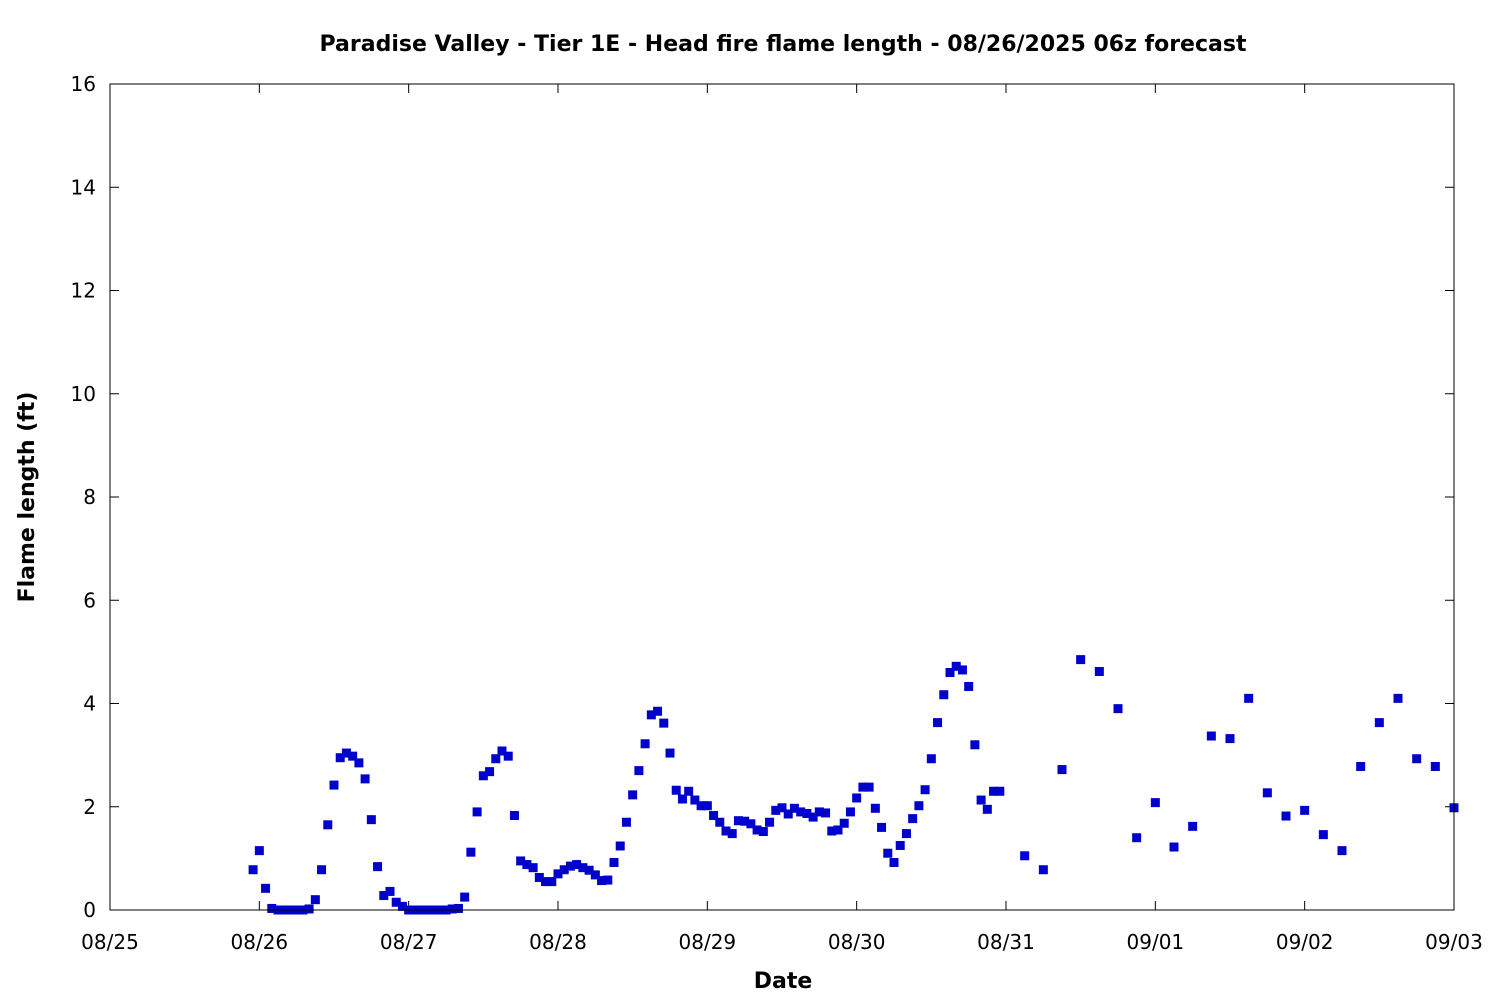  Describe the element at coordinates (1006, 942) in the screenshot. I see `x-tick-label: 08/31` at that location.